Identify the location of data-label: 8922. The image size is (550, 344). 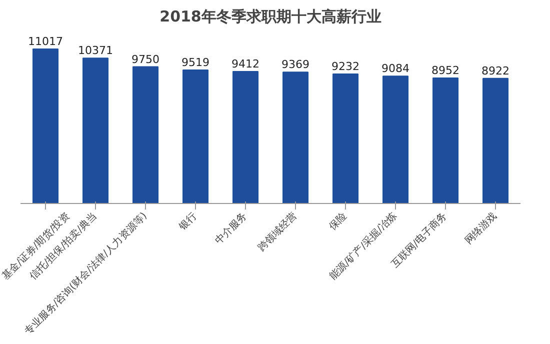
(496, 71).